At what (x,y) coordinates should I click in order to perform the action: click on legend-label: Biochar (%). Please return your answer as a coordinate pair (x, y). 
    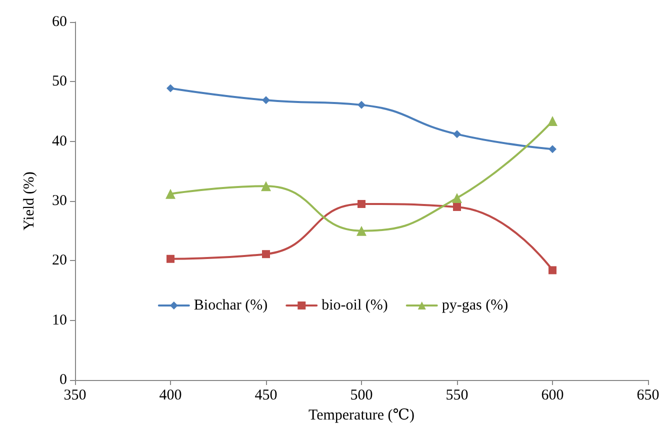
    Looking at the image, I should click on (231, 306).